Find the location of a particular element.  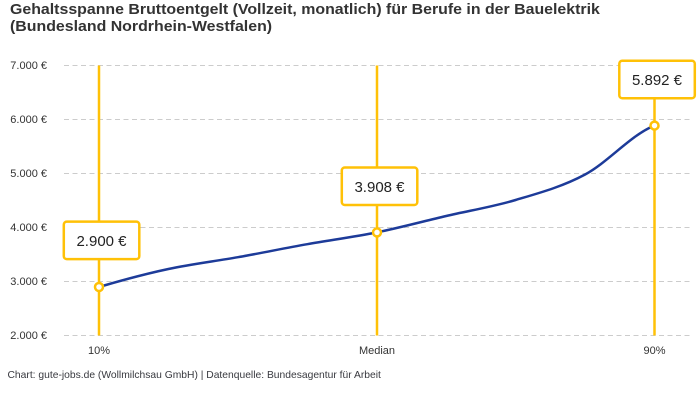

svg-text: 2.000 € is located at coordinates (28, 336).